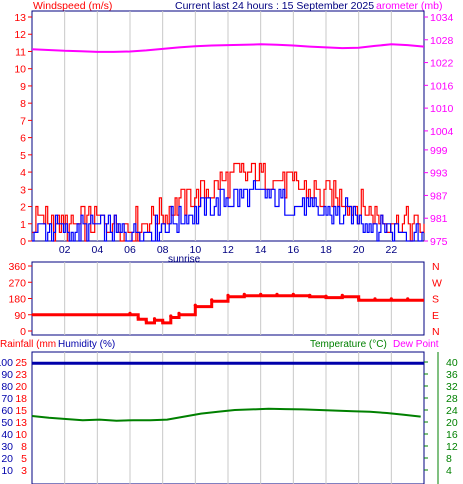 Image resolution: width=463 pixels, height=484 pixels. I want to click on compass-label: W, so click(437, 283).